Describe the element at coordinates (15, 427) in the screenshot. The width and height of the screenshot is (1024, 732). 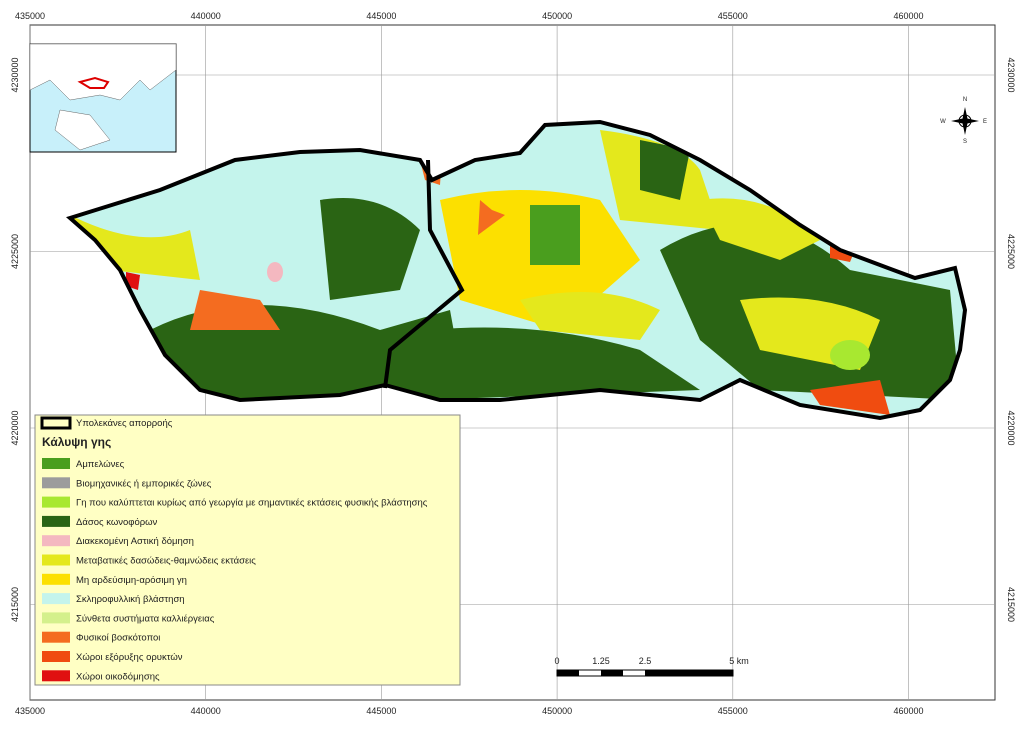
I see `y-coord-left: 4220000` at that location.